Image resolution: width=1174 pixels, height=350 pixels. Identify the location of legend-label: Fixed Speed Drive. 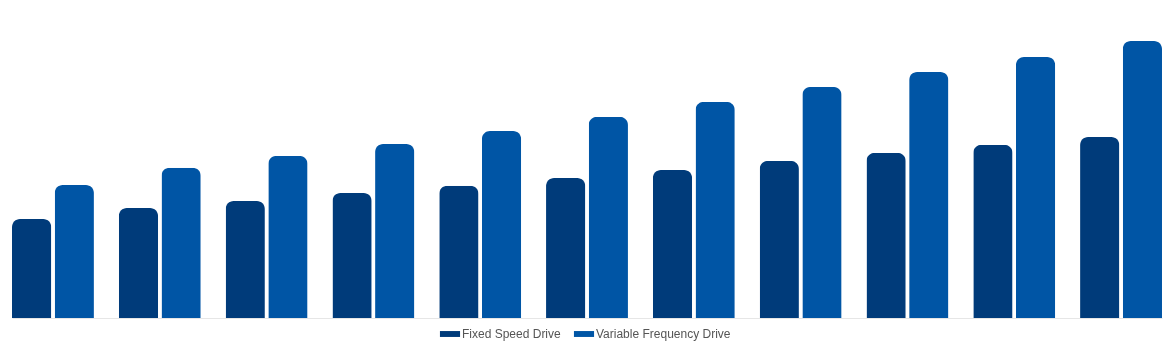
(512, 334).